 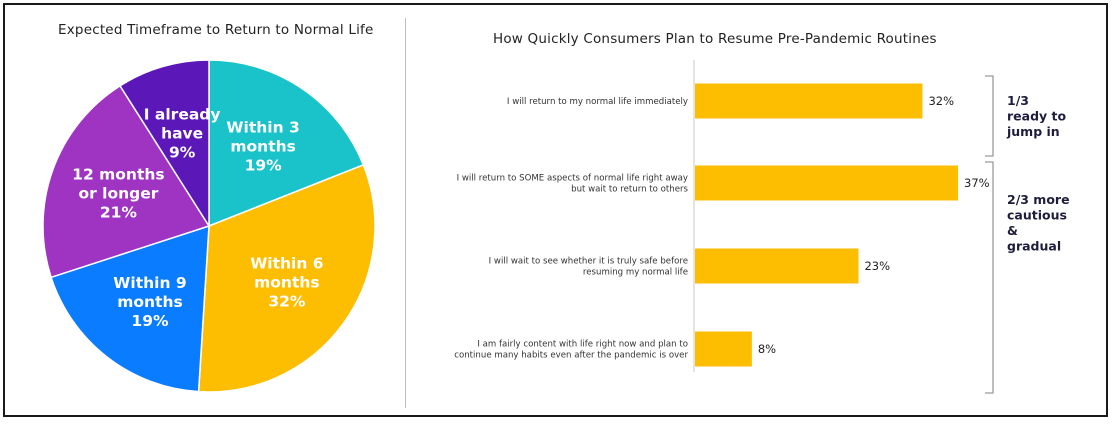 What do you see at coordinates (1012, 230) in the screenshot?
I see `annotation-text: &` at bounding box center [1012, 230].